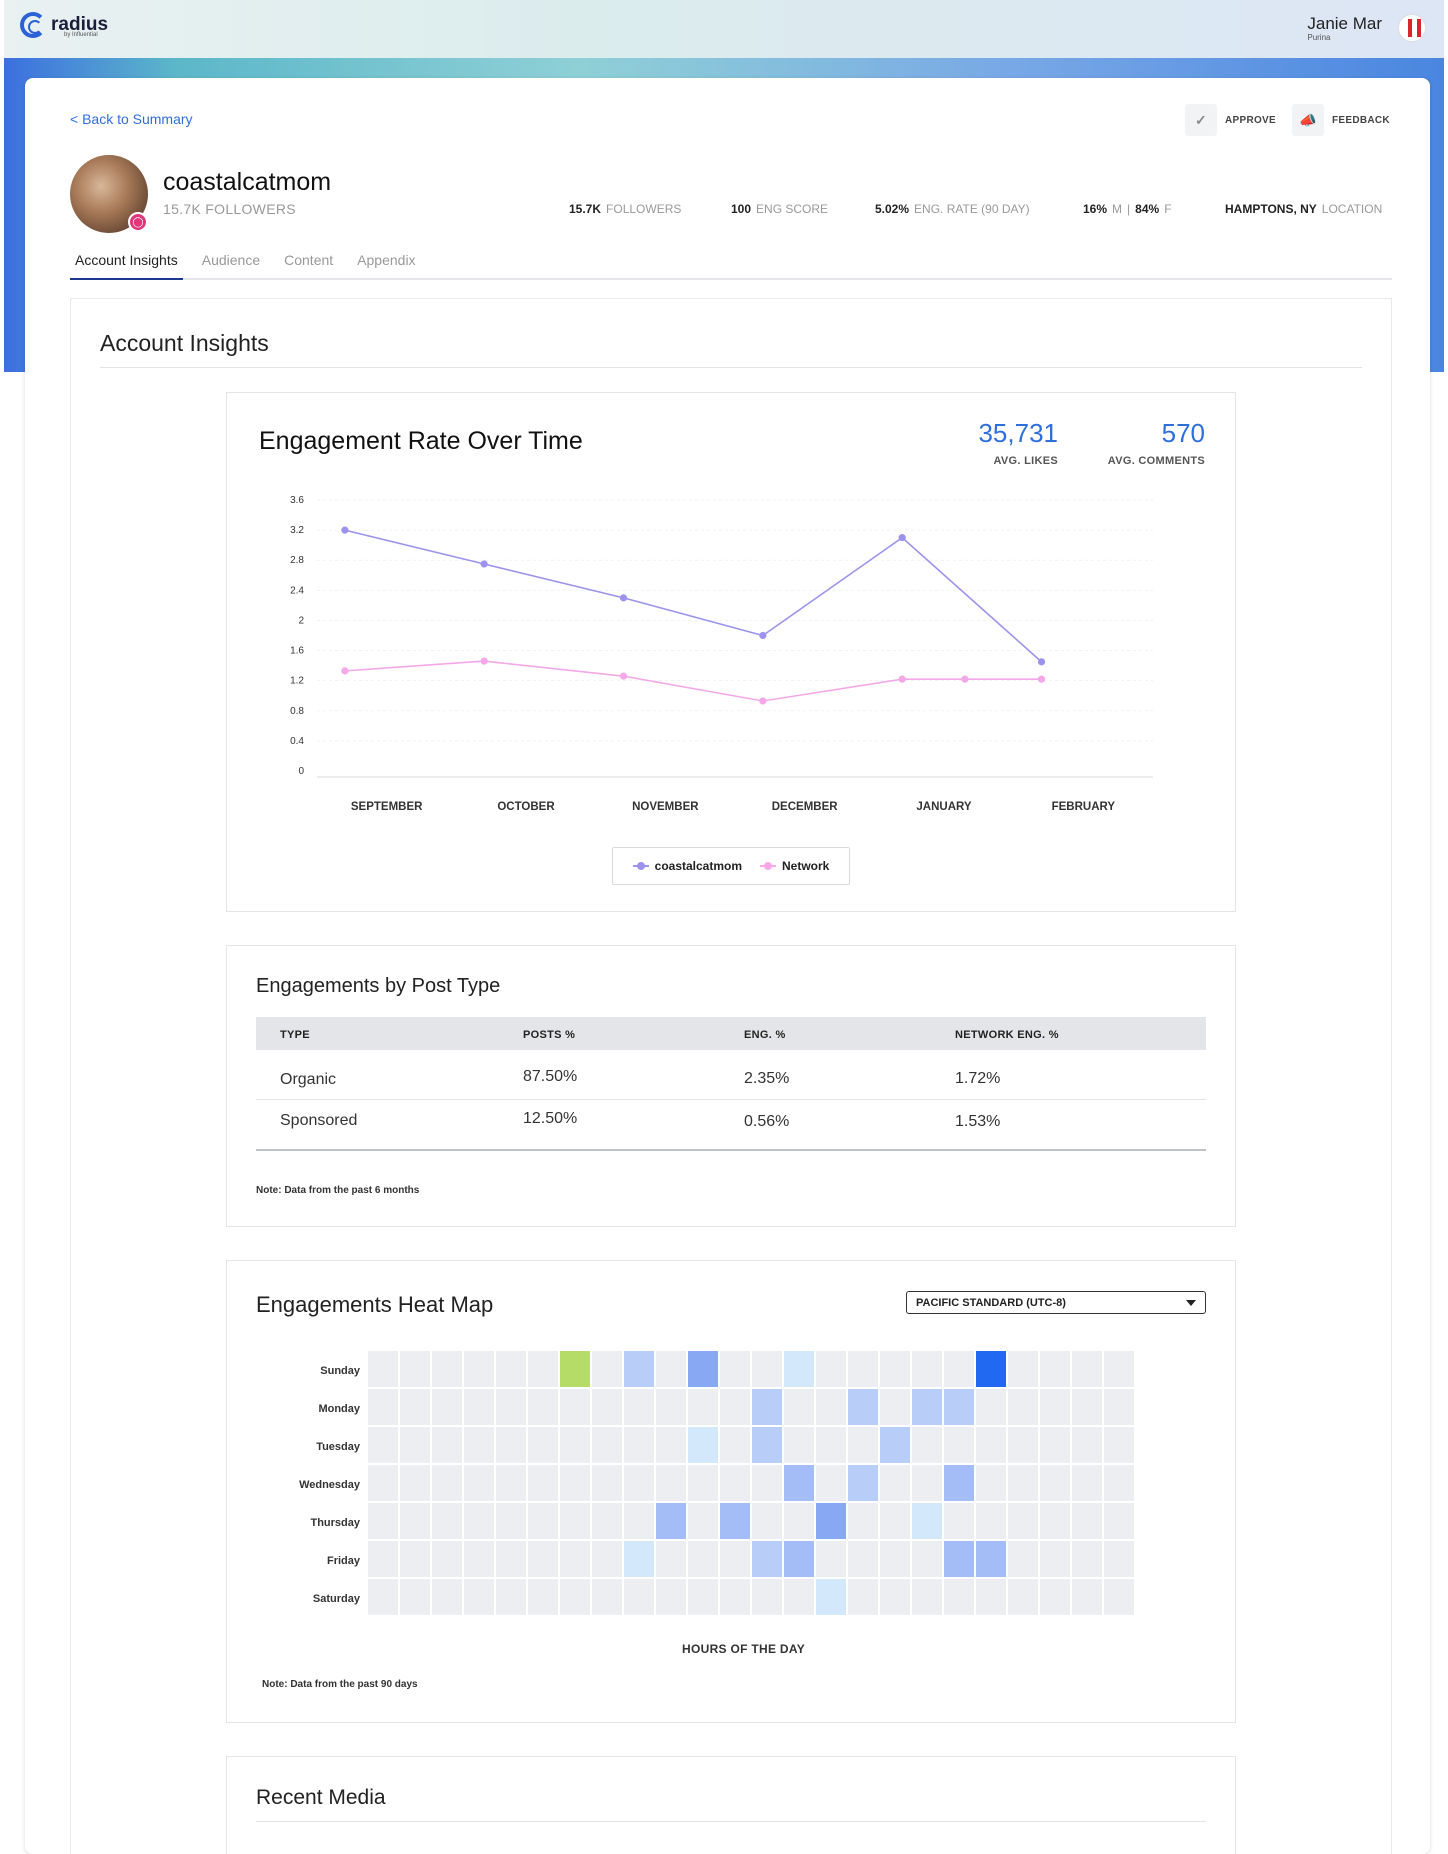  I want to click on tab-audience: Audience, so click(231, 260).